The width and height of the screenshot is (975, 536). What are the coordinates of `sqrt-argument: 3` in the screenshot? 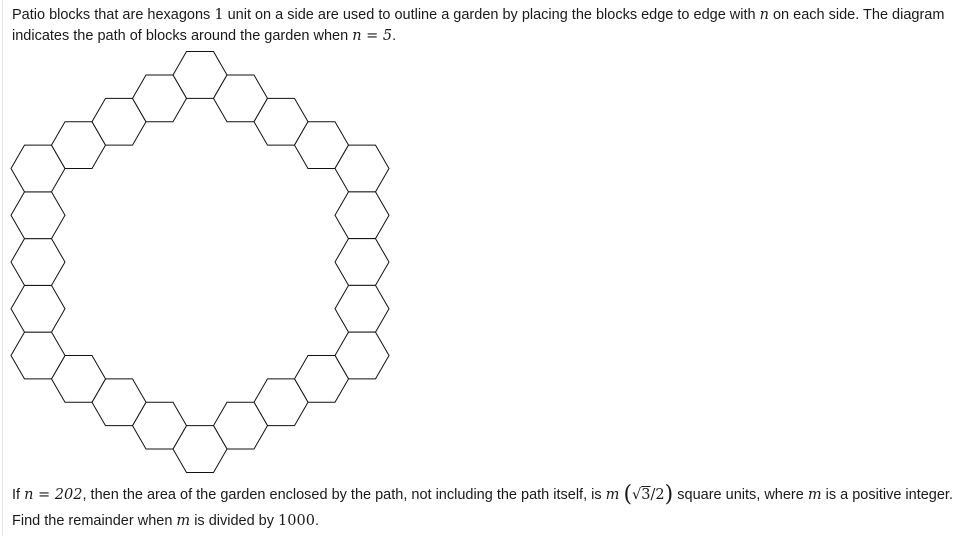 It's located at (646, 495).